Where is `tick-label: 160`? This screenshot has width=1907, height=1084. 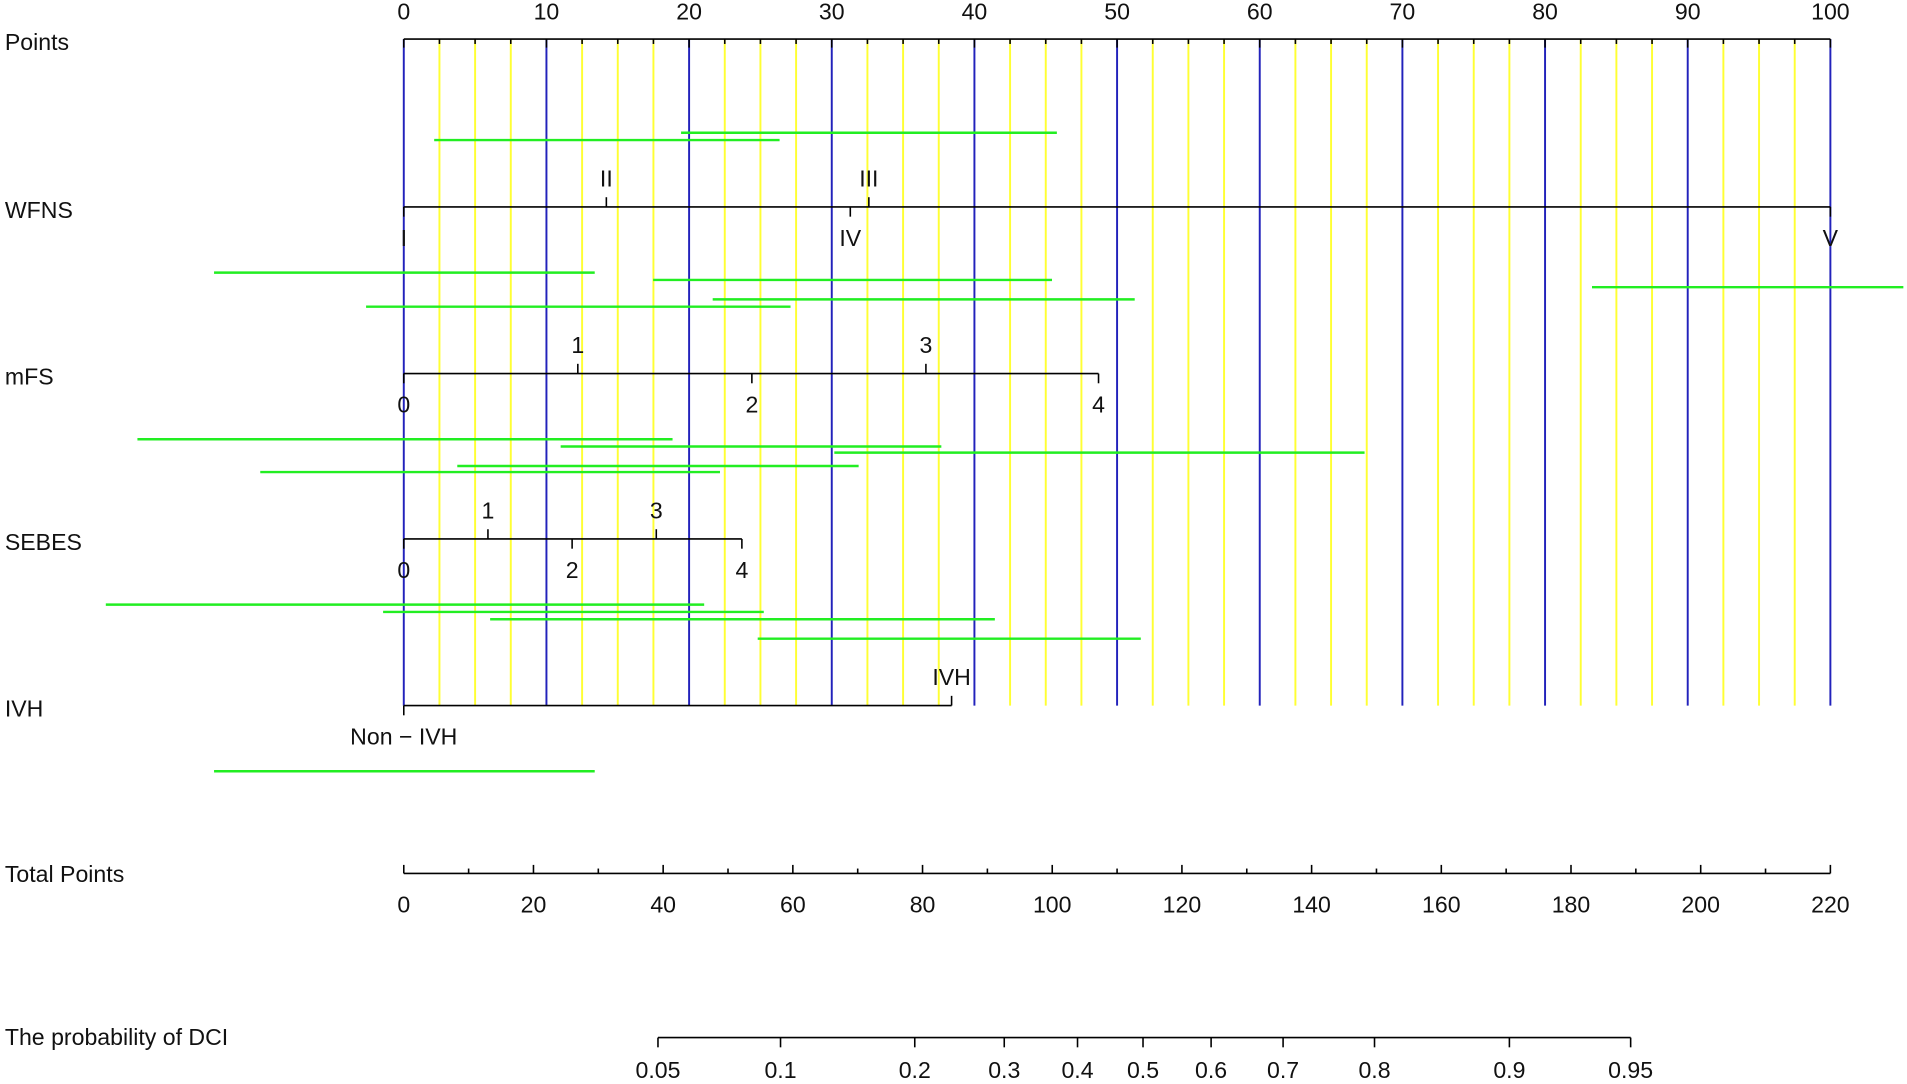
tick-label: 160 is located at coordinates (1441, 904).